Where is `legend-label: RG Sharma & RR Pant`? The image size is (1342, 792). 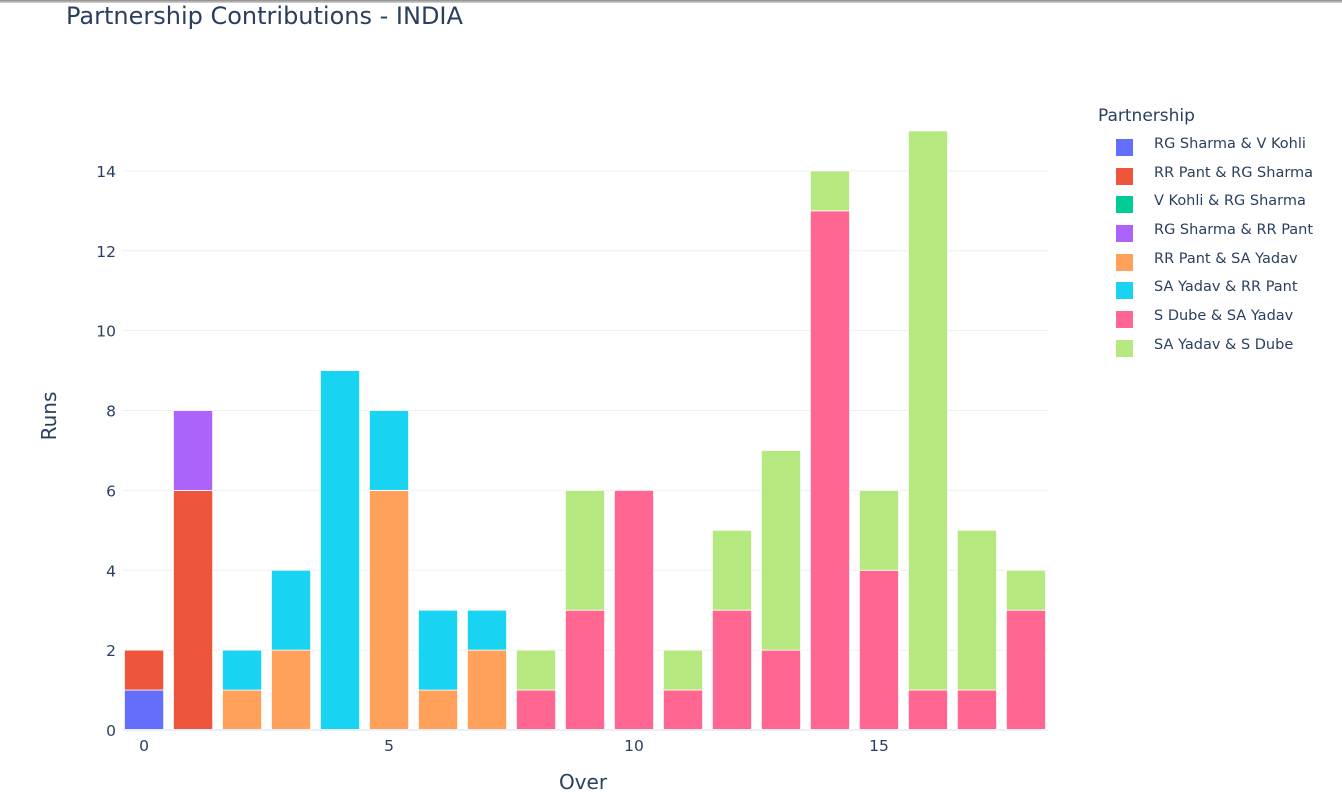
legend-label: RG Sharma & RR Pant is located at coordinates (1234, 230).